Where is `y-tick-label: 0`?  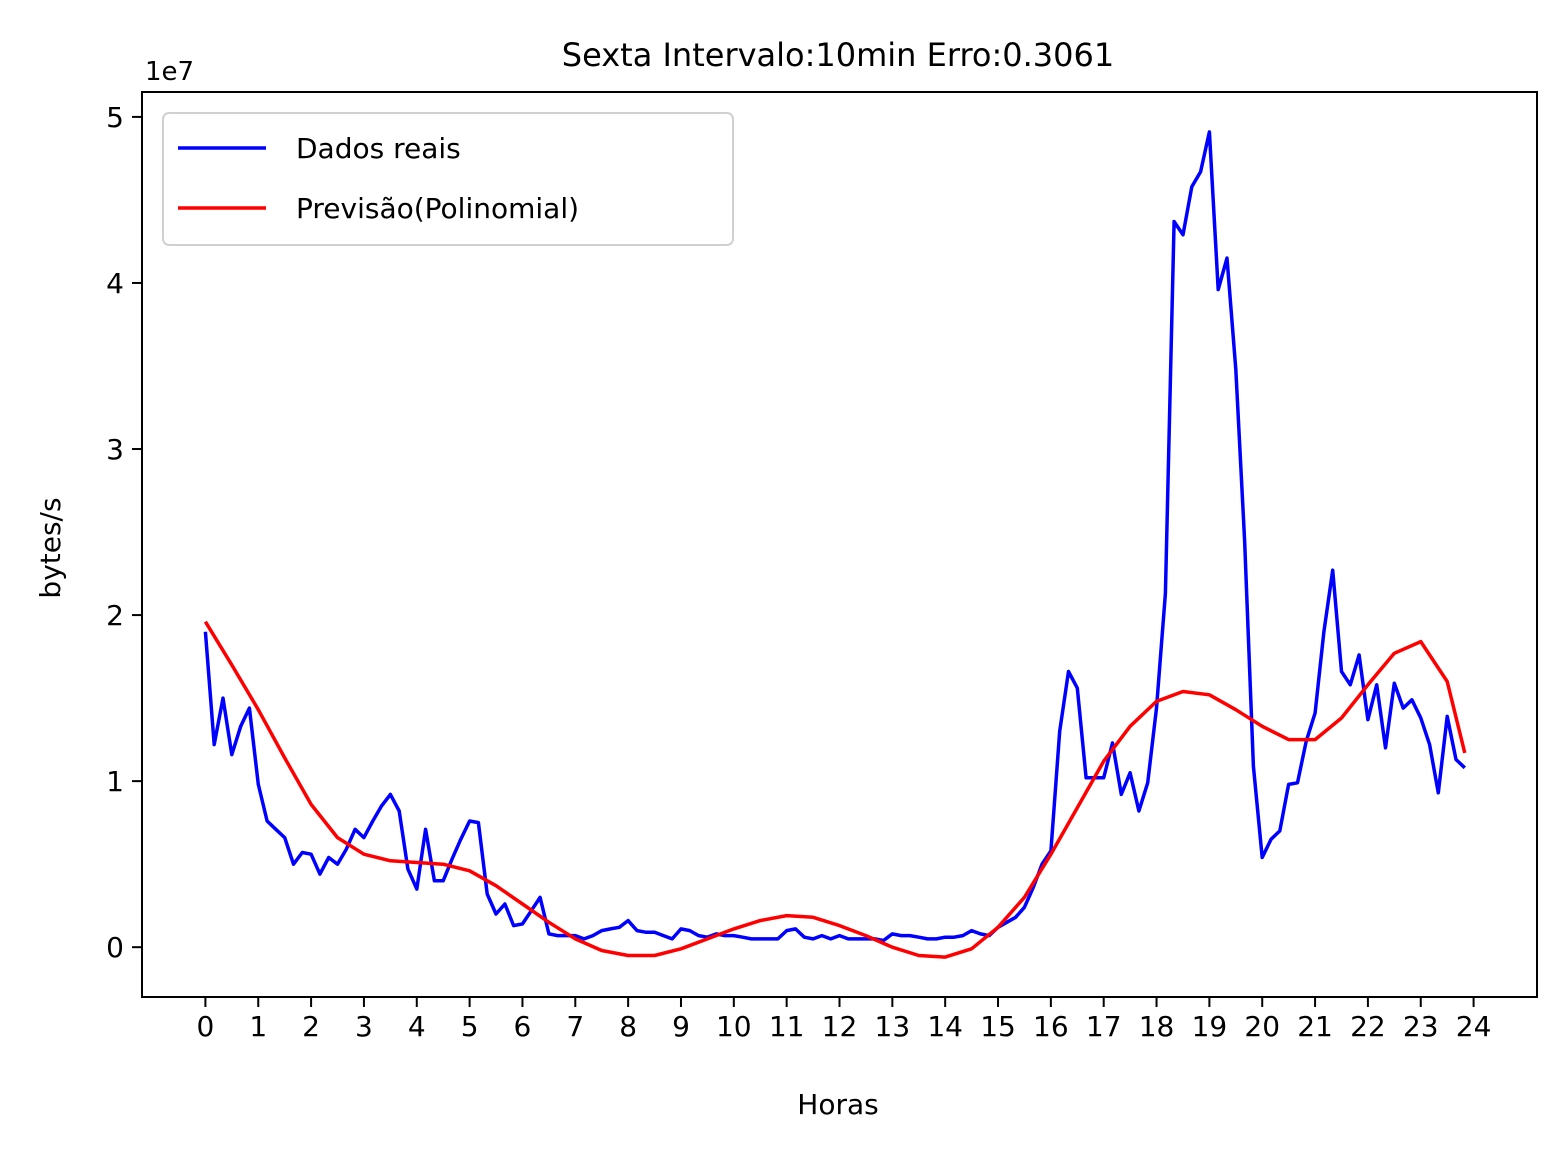
y-tick-label: 0 is located at coordinates (115, 947).